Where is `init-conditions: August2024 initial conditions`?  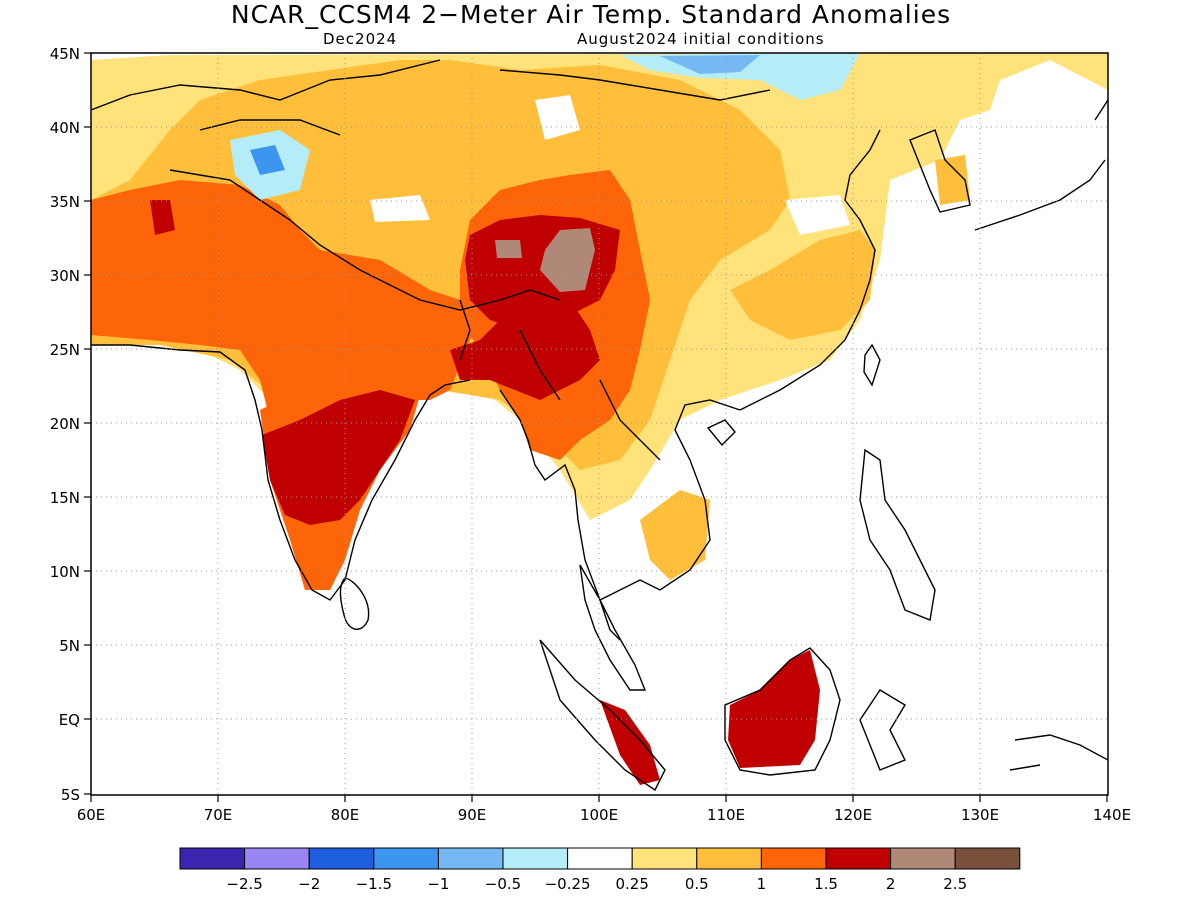
init-conditions: August2024 initial conditions is located at coordinates (701, 39).